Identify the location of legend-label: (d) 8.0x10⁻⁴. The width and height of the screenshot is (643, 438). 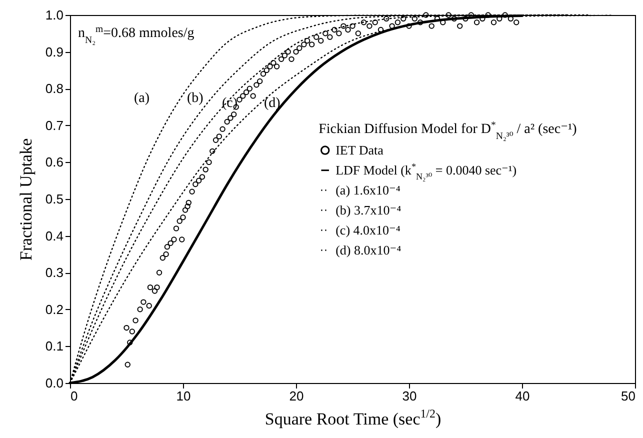
(369, 250).